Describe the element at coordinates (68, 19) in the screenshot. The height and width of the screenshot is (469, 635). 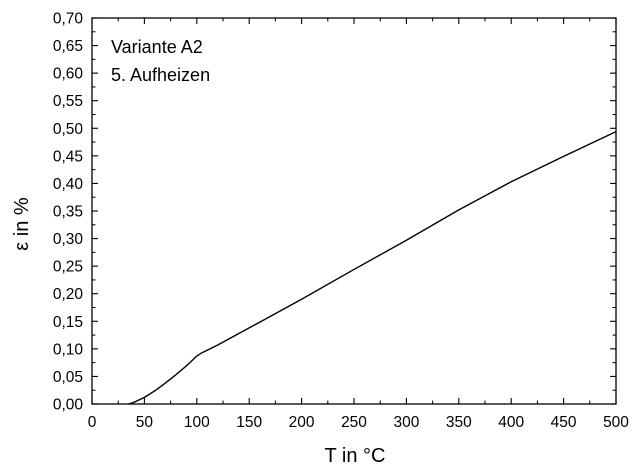
I see `y-tick-label: 0,70` at that location.